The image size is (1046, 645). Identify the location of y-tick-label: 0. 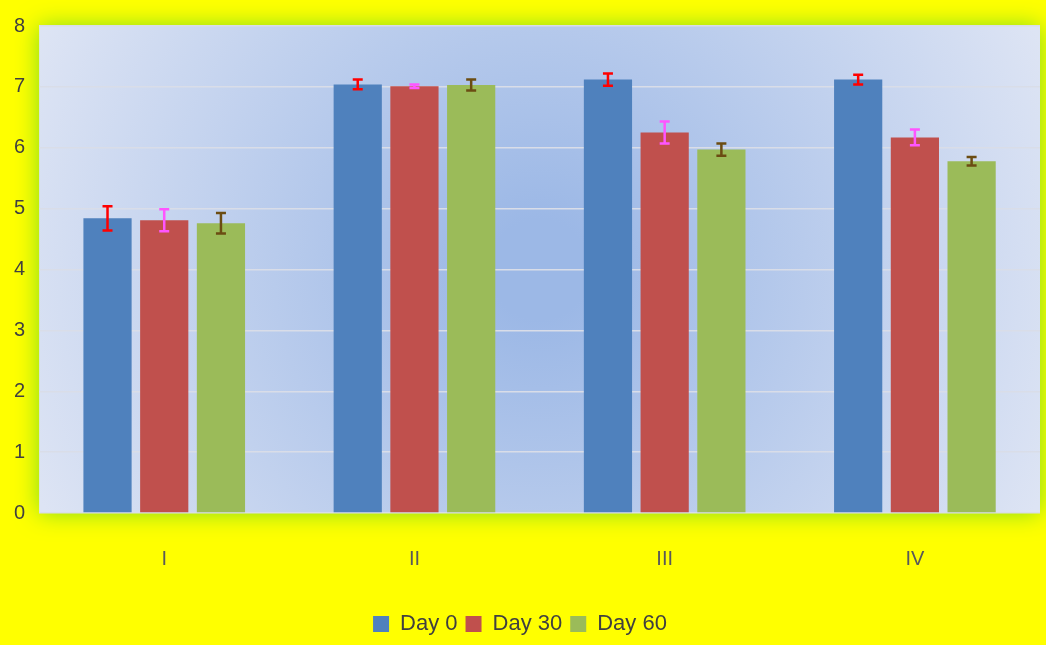
(20, 511).